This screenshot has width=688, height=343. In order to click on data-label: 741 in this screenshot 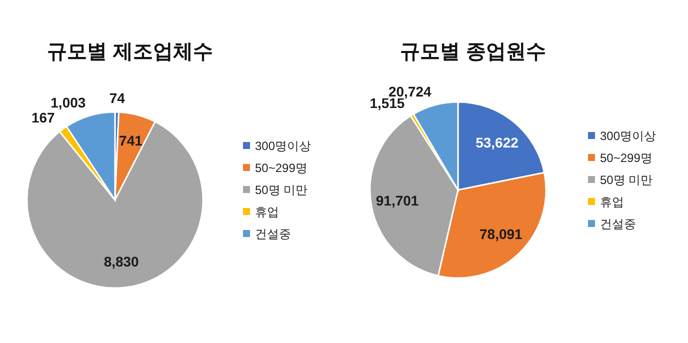, I will do `click(131, 140)`.